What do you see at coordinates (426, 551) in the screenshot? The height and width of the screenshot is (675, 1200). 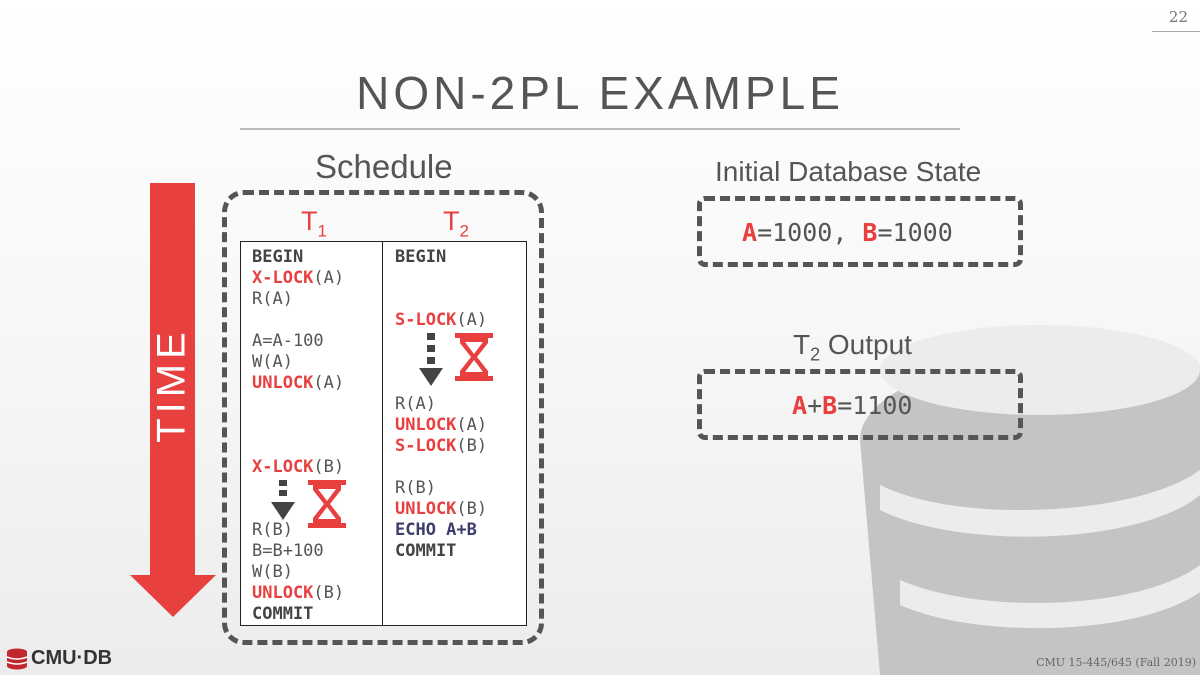 I see `t2-commit: COMMIT` at bounding box center [426, 551].